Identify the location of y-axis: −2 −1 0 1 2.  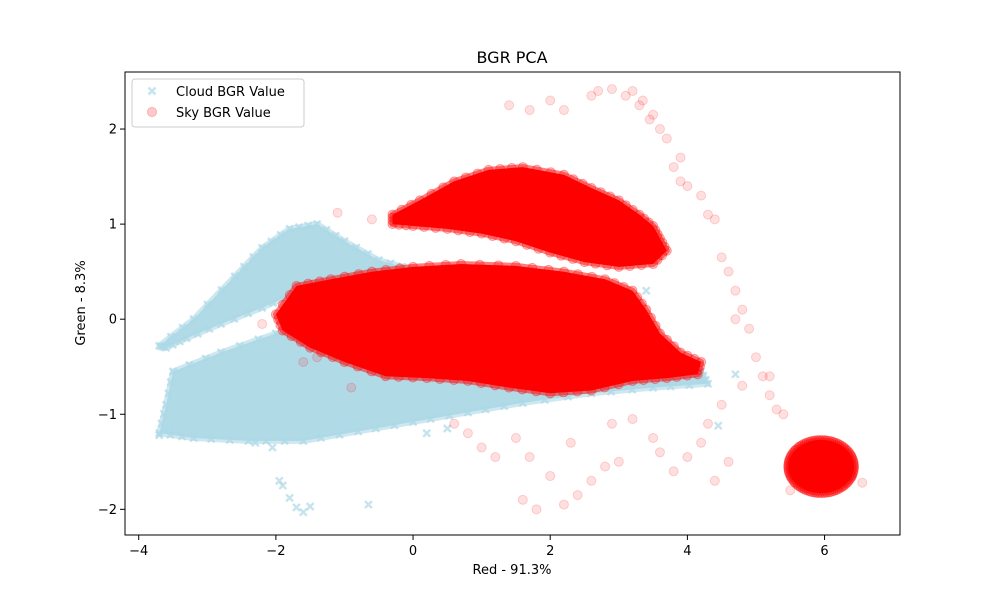
(111, 320).